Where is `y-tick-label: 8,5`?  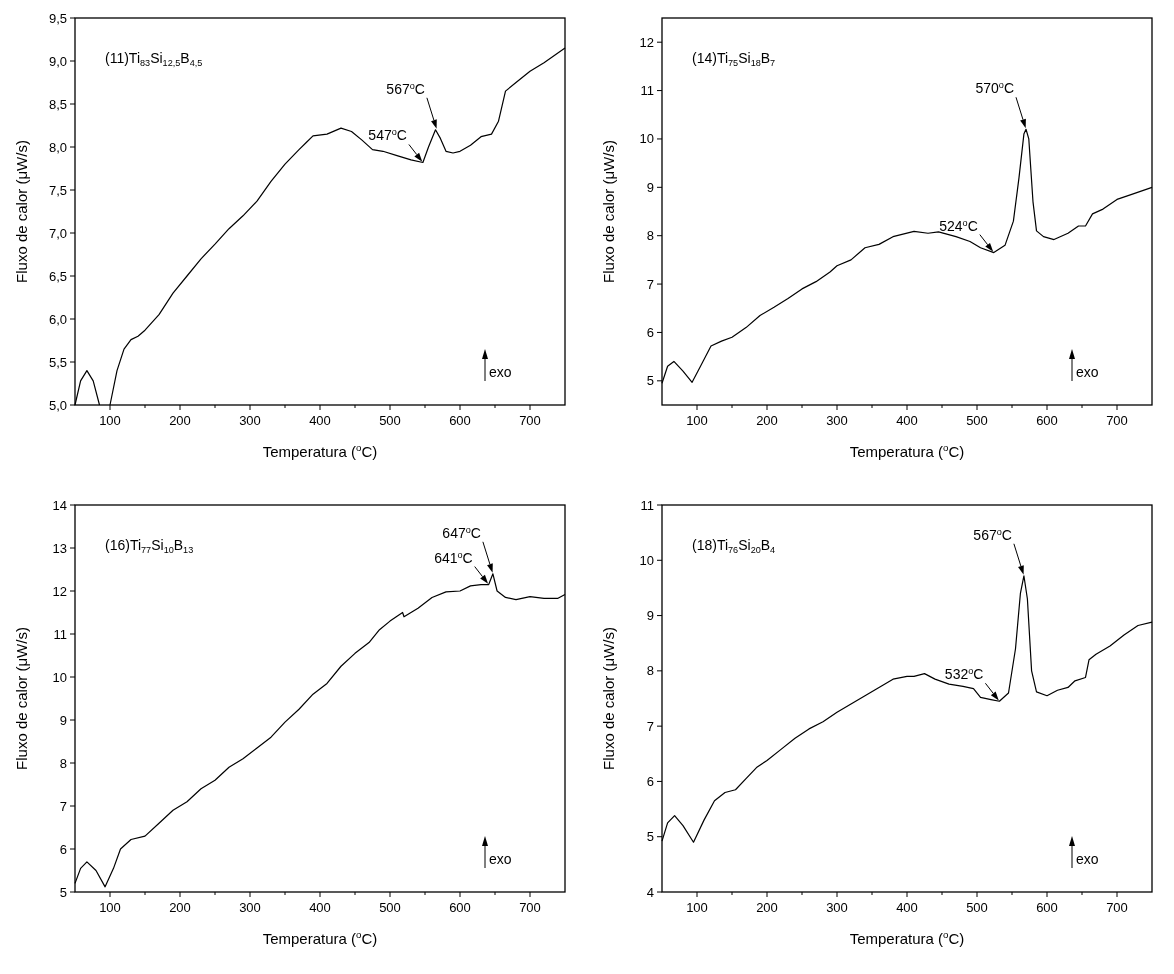
y-tick-label: 8,5 is located at coordinates (57, 104).